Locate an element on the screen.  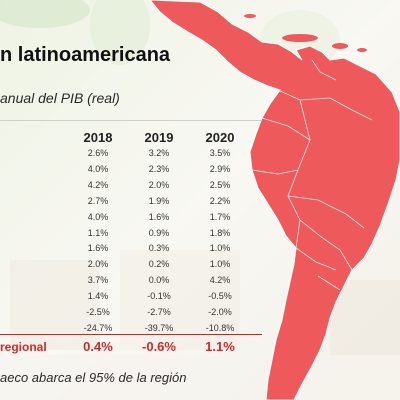
table-cell: 2.7% is located at coordinates (98, 200).